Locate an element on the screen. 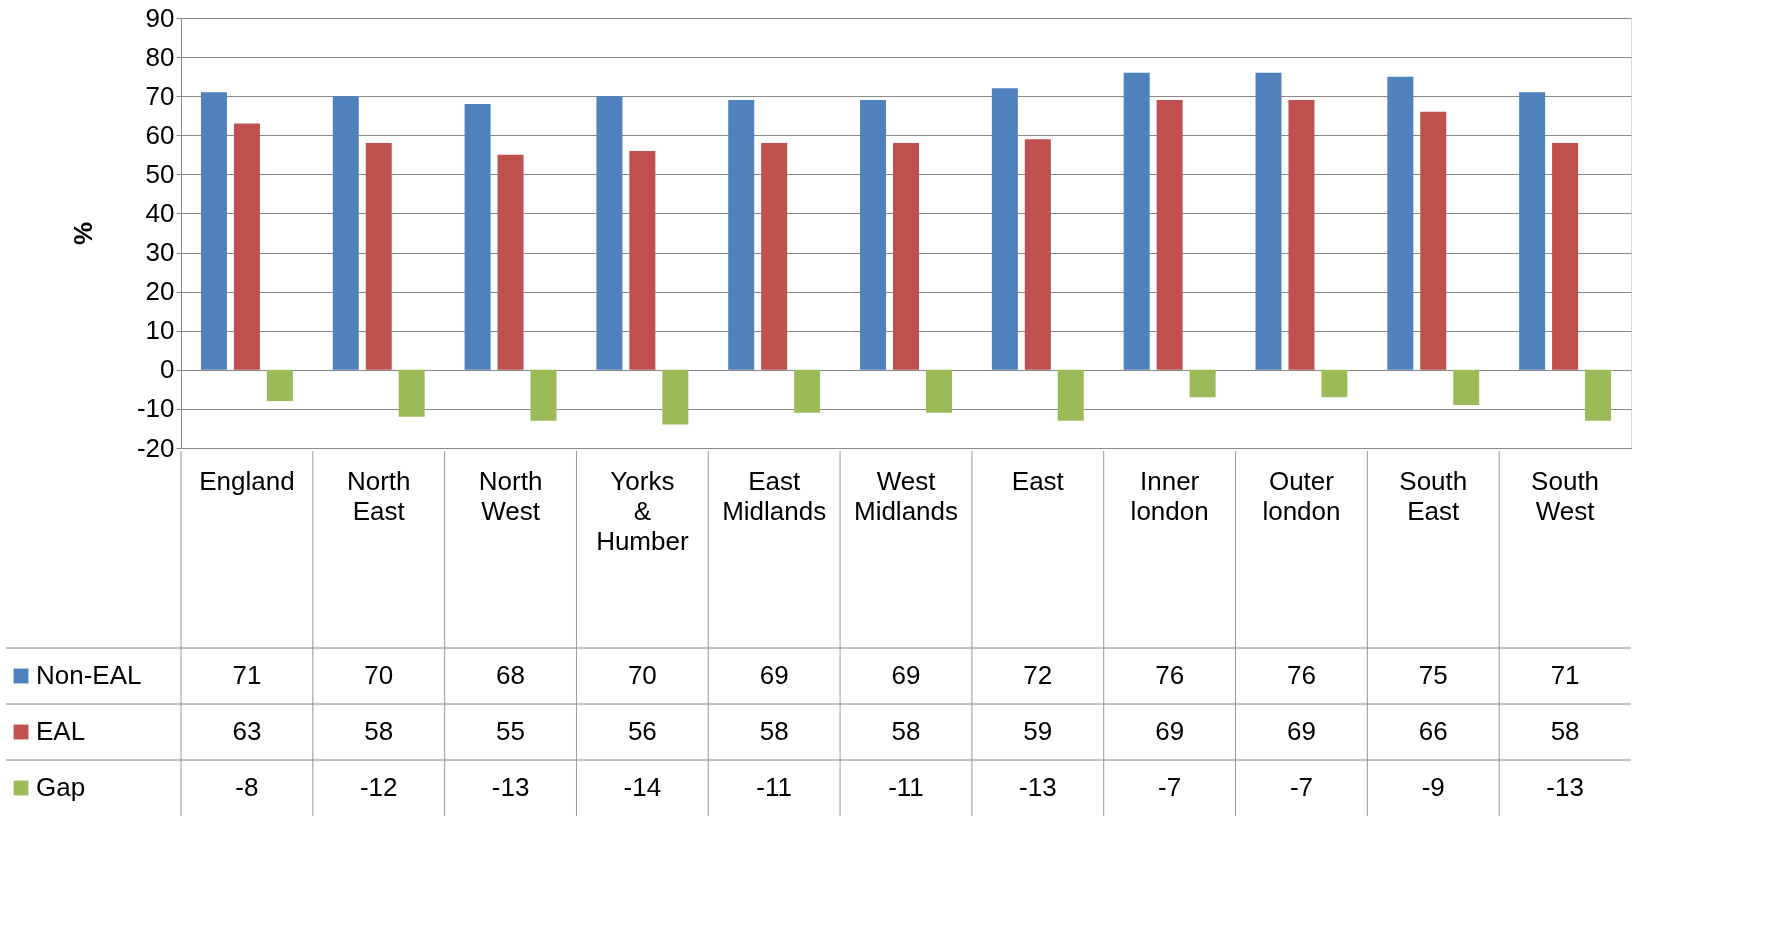  y-tick-label: 50 is located at coordinates (160, 173).